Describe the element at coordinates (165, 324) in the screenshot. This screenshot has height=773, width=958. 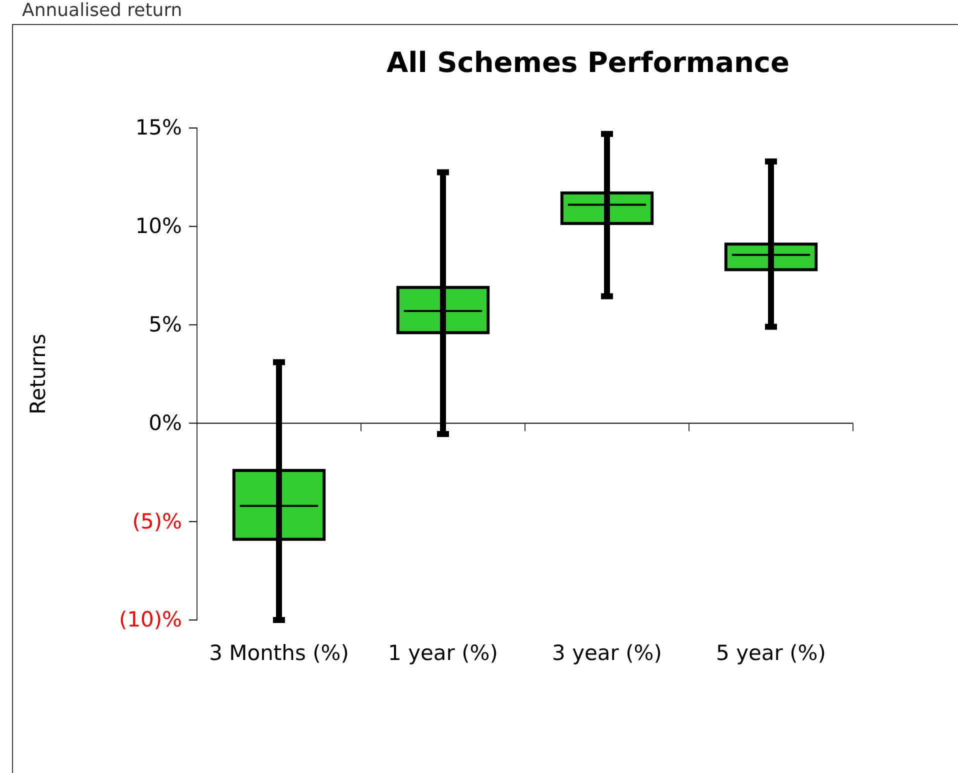
I see `y-tick-label: 5%` at that location.